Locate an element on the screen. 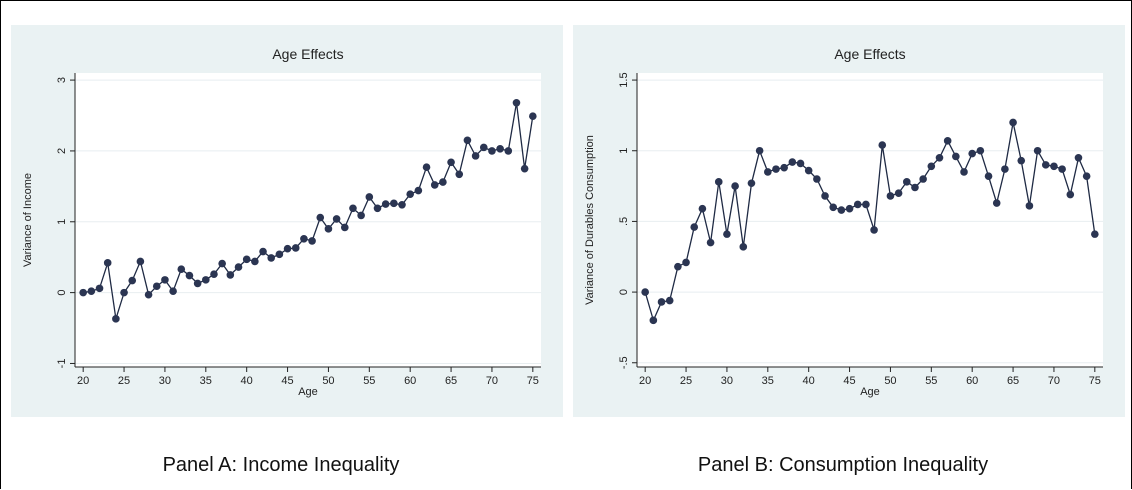 The height and width of the screenshot is (490, 1132). x-tick-label: 70 is located at coordinates (1054, 381).